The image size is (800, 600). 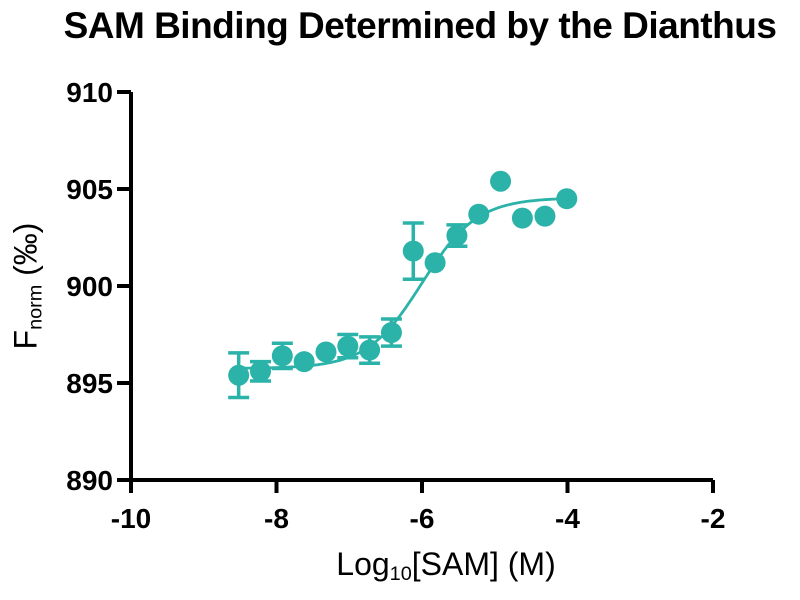 I want to click on x-tick-label: -6, so click(x=422, y=518).